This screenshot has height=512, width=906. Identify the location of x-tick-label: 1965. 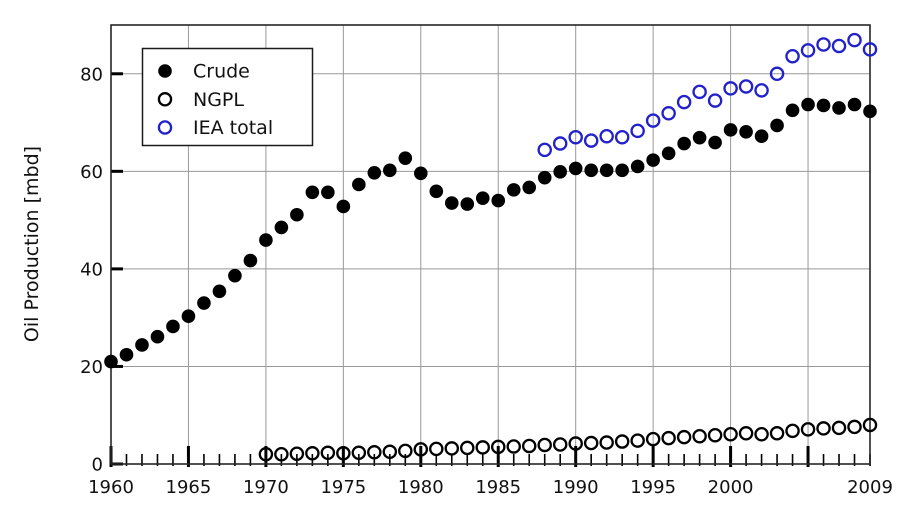
(189, 487).